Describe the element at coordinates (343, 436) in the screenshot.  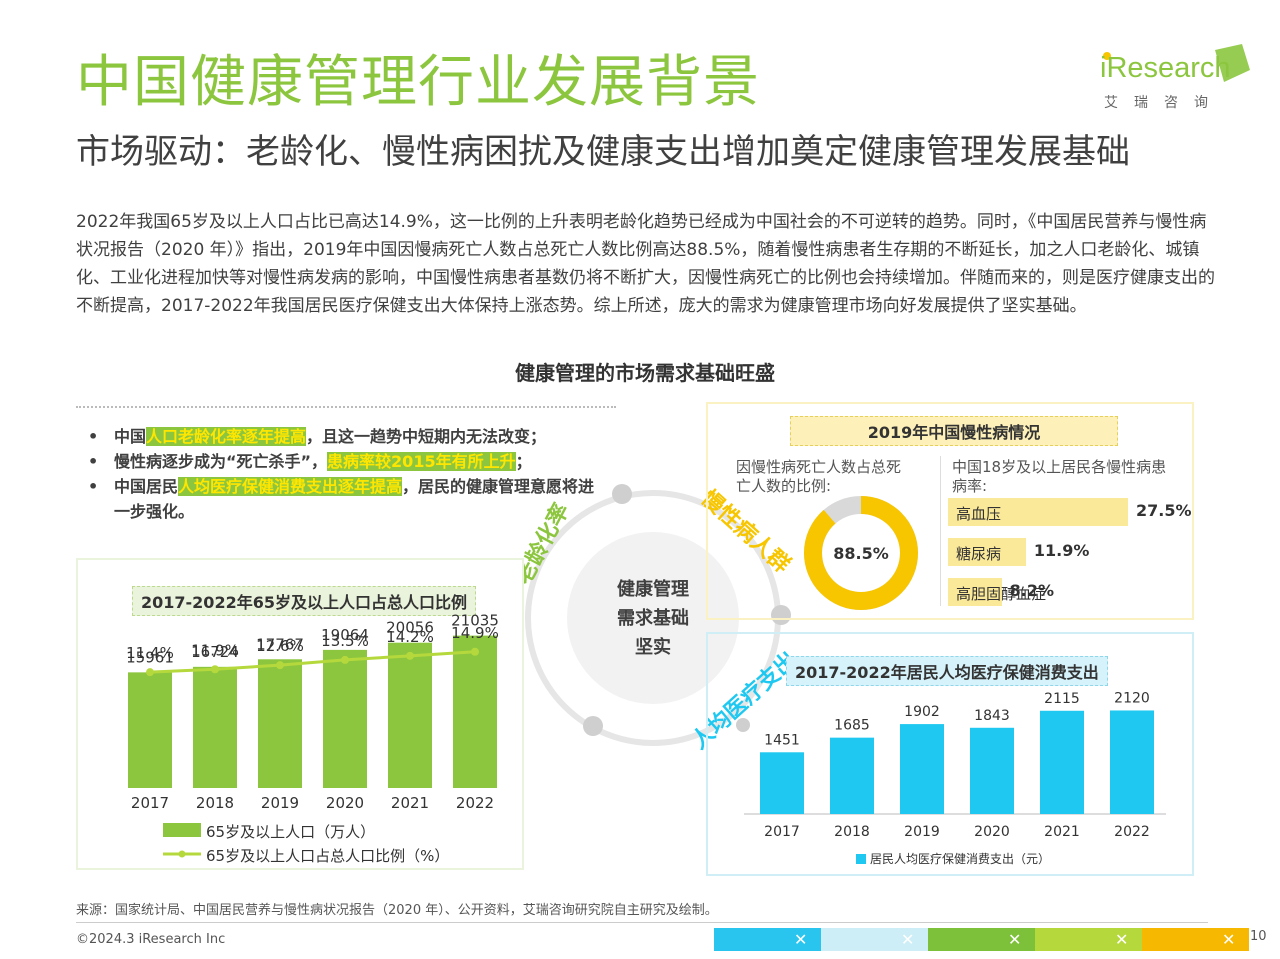
I see `bullet-item: • 中国人口老龄化率逐年提高，且这一趋势中短期内无法改变；` at that location.